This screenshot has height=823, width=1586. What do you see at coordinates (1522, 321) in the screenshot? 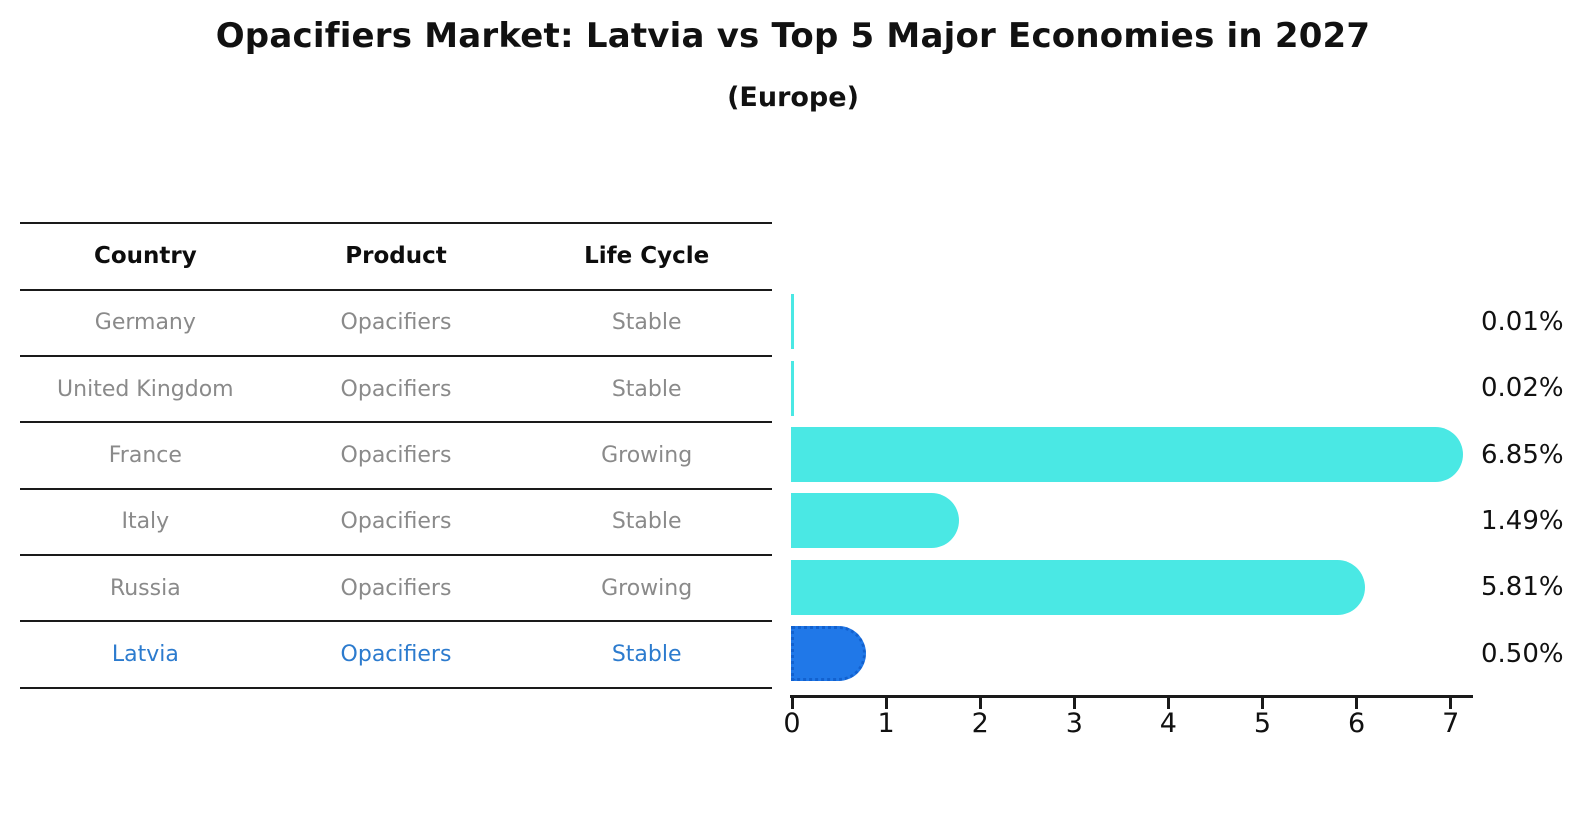
I see `value-label: 0.01%` at bounding box center [1522, 321].